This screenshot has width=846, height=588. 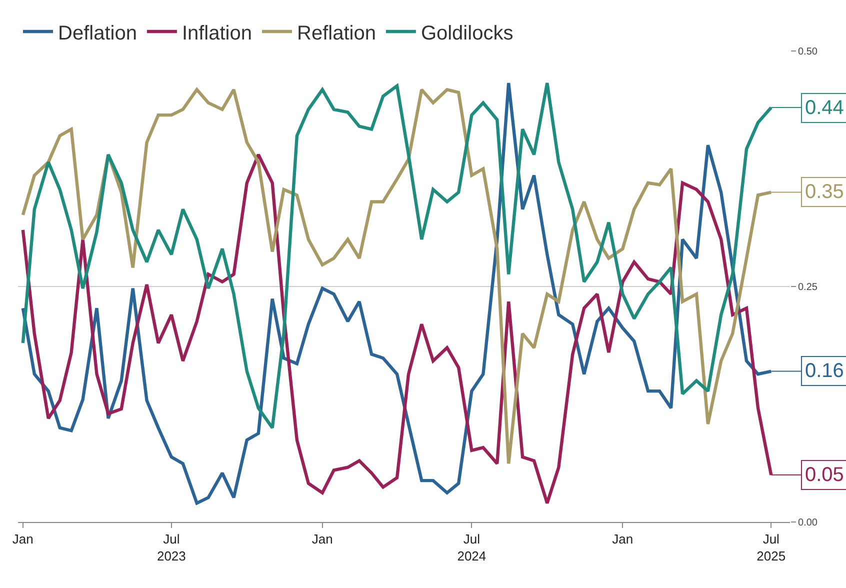 I want to click on annotation: 0.16, so click(x=824, y=371).